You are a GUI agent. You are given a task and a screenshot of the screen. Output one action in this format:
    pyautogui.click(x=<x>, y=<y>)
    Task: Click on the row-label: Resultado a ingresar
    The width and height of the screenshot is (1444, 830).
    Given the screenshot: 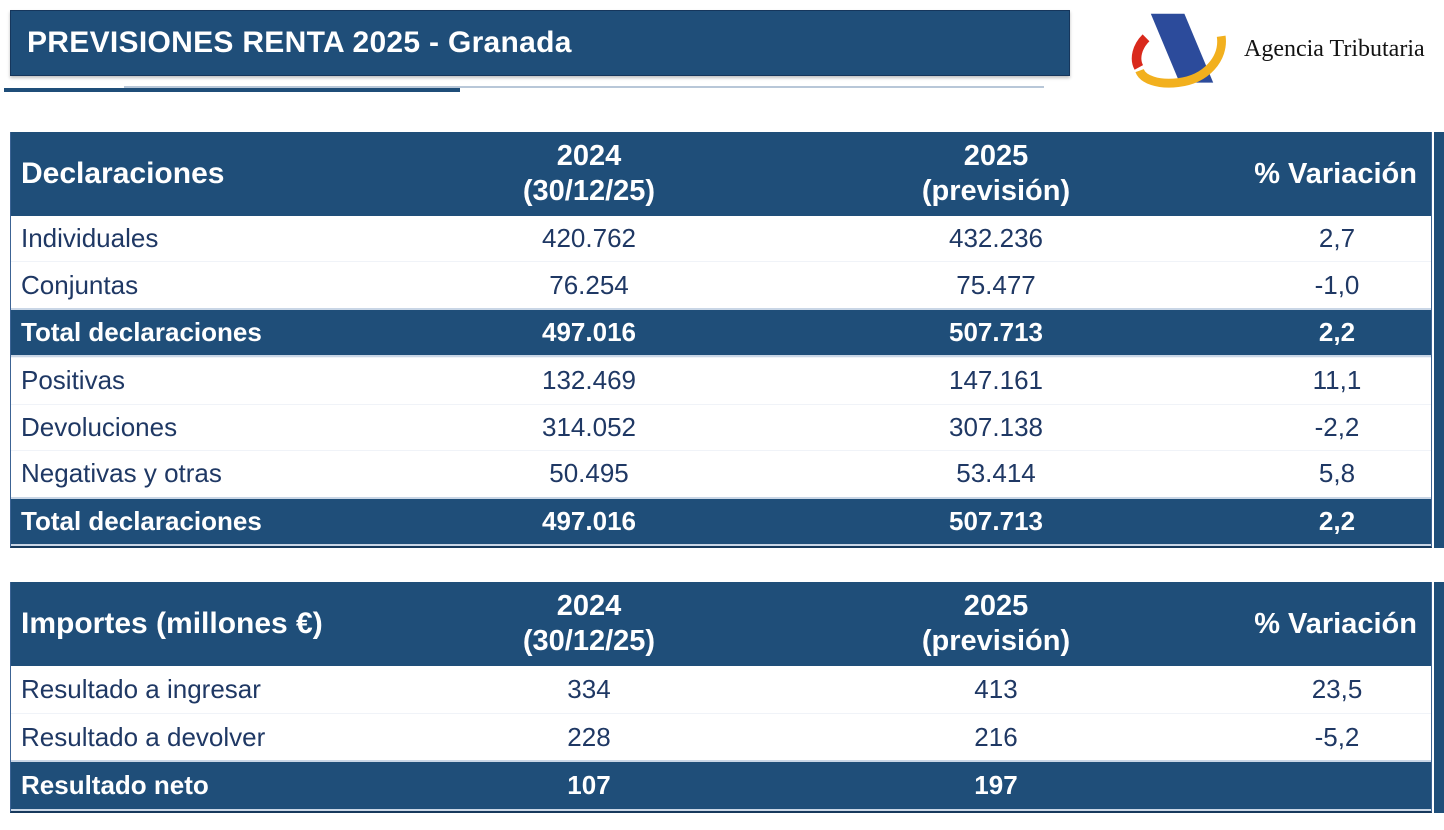 What is the action you would take?
    pyautogui.click(x=141, y=688)
    